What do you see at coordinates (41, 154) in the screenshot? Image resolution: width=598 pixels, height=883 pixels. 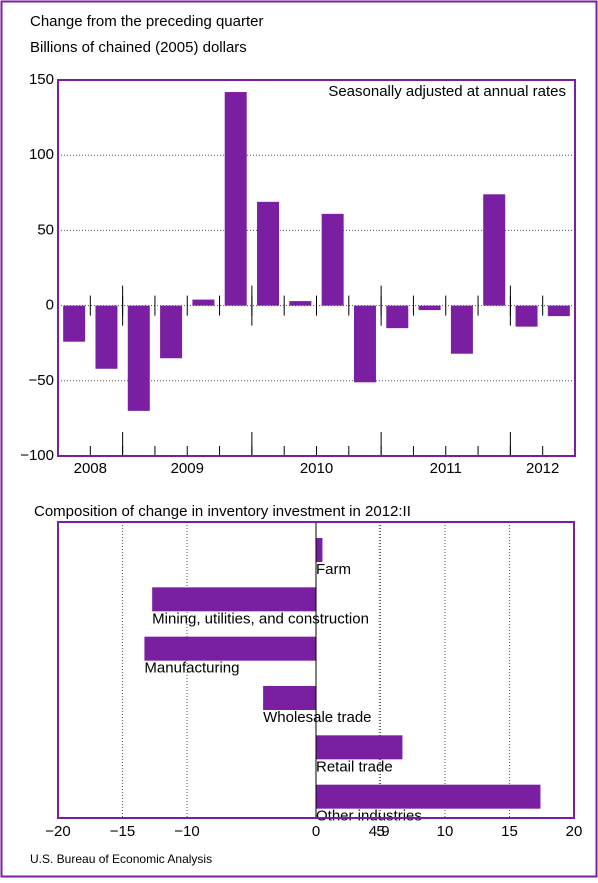 I see `y-tick-label: 100` at bounding box center [41, 154].